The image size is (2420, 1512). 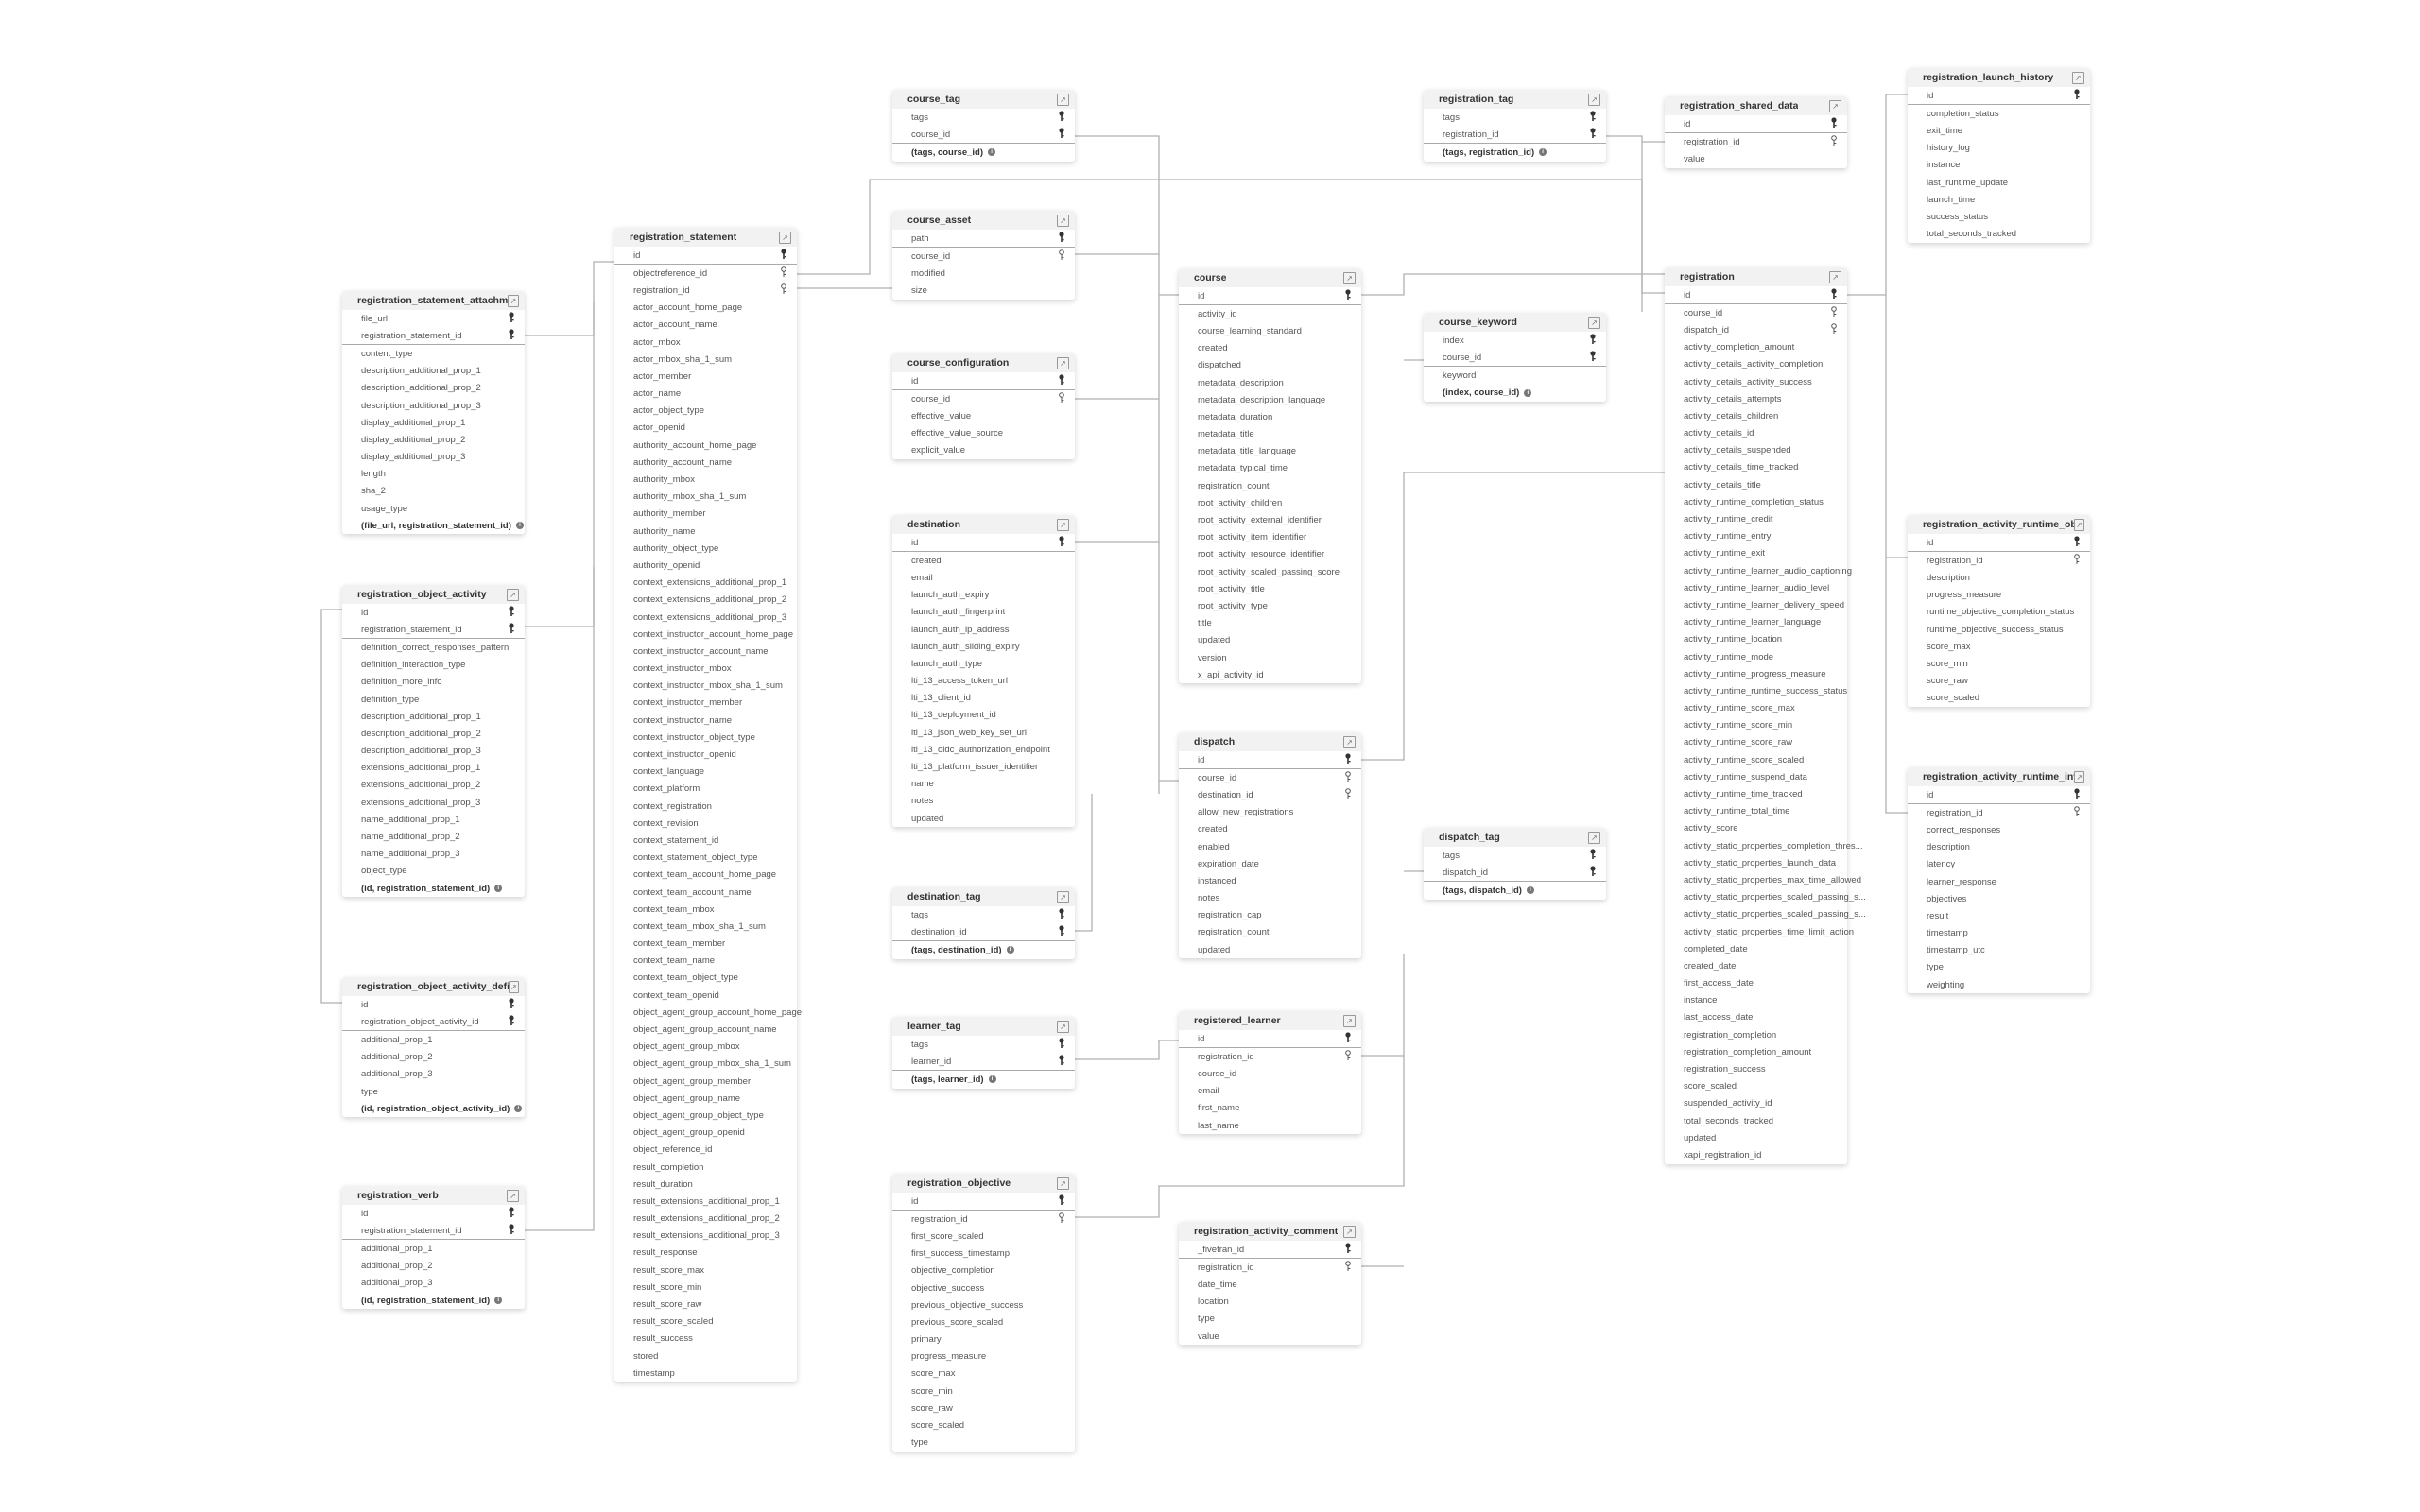 I want to click on column-row: result_score_raw, so click(x=705, y=1304).